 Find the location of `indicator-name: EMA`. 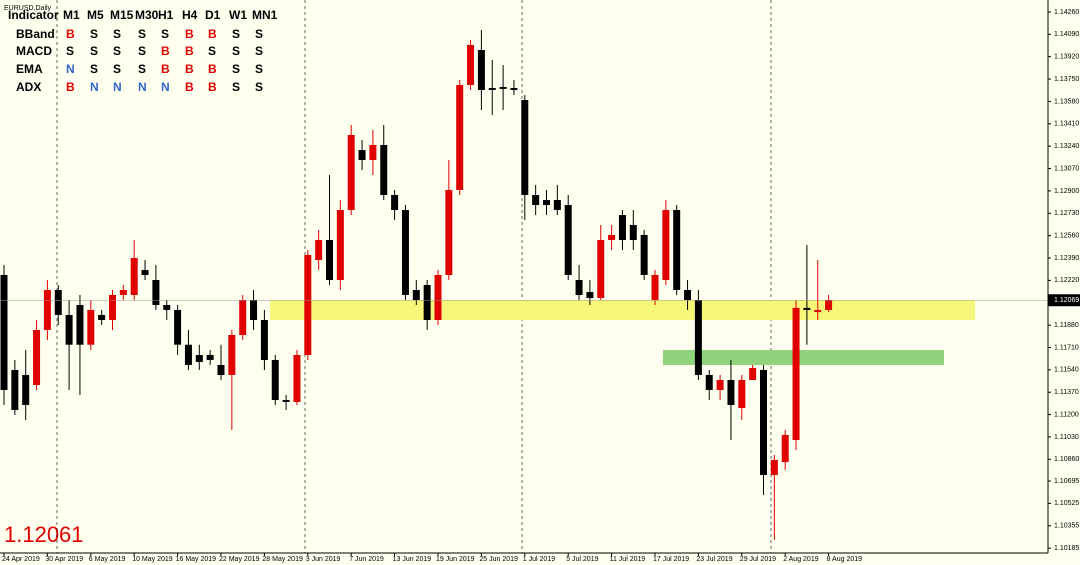

indicator-name: EMA is located at coordinates (29, 69).